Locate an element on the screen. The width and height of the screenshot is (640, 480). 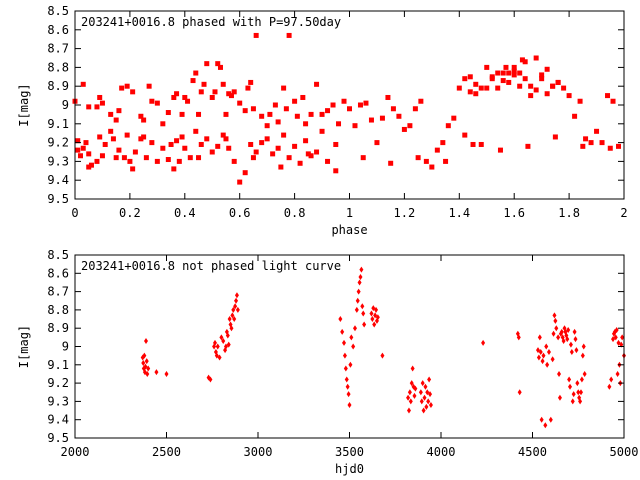
unphased-x-axis-label: hjd0 is located at coordinates (349, 469).